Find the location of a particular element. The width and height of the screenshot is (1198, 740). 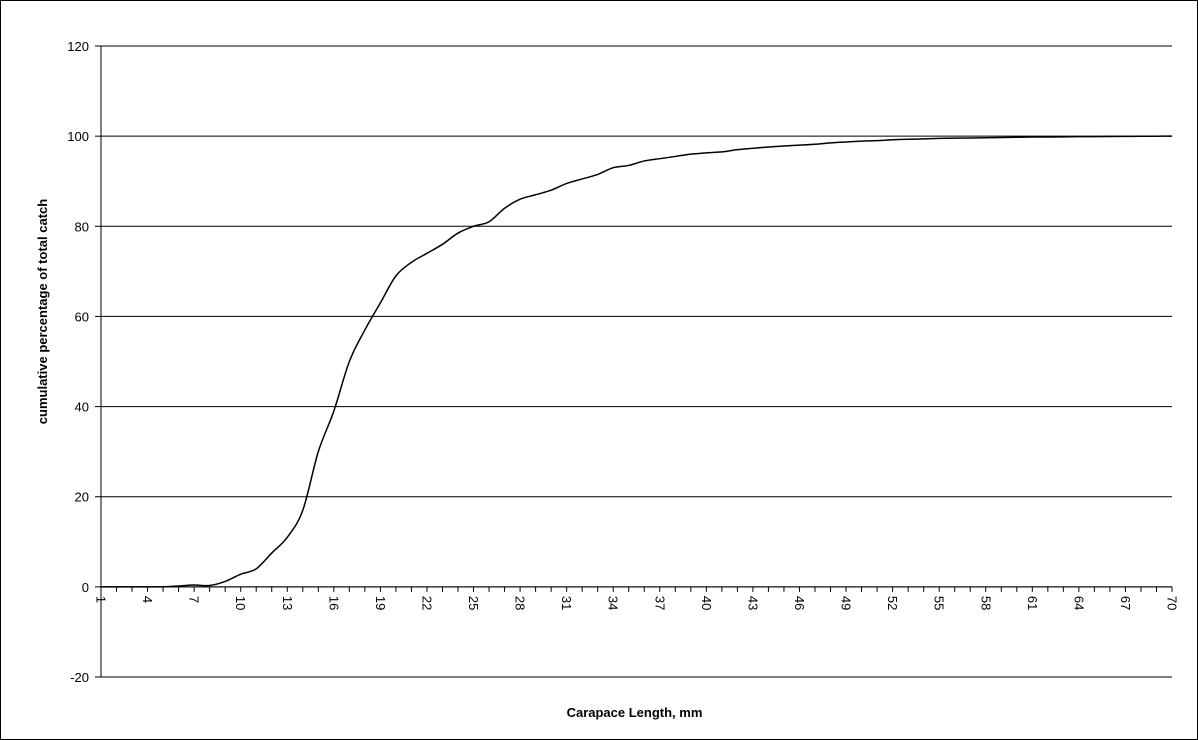

y-axis-title: cumulative percentage of total catch is located at coordinates (42, 311).